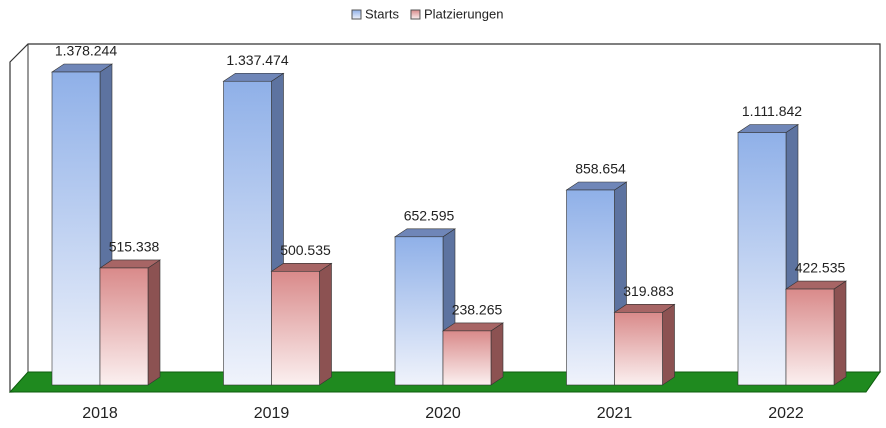  What do you see at coordinates (429, 215) in the screenshot?
I see `value-label: 652.595` at bounding box center [429, 215].